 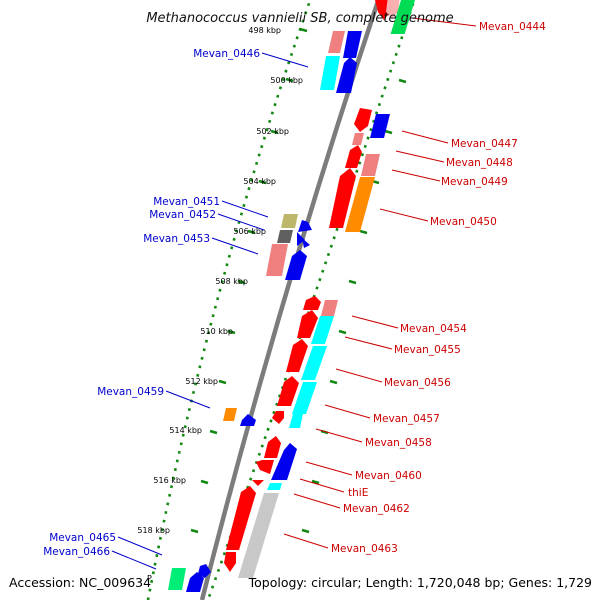 I want to click on gene-label-mevan-0452: Mevan_0452, so click(x=182, y=215).